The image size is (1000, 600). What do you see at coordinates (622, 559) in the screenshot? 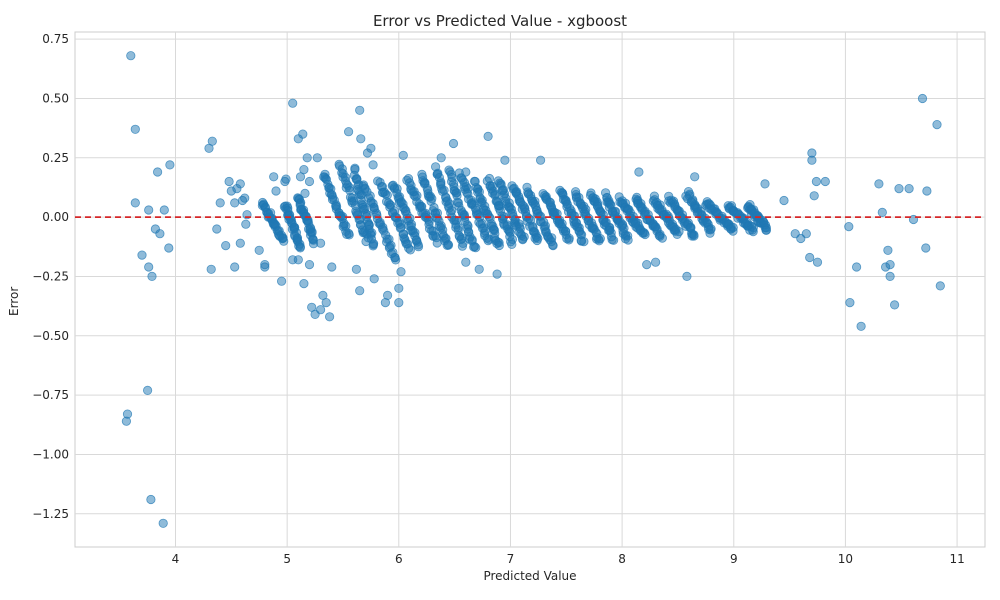
I see `x-tick-label: 8` at bounding box center [622, 559].